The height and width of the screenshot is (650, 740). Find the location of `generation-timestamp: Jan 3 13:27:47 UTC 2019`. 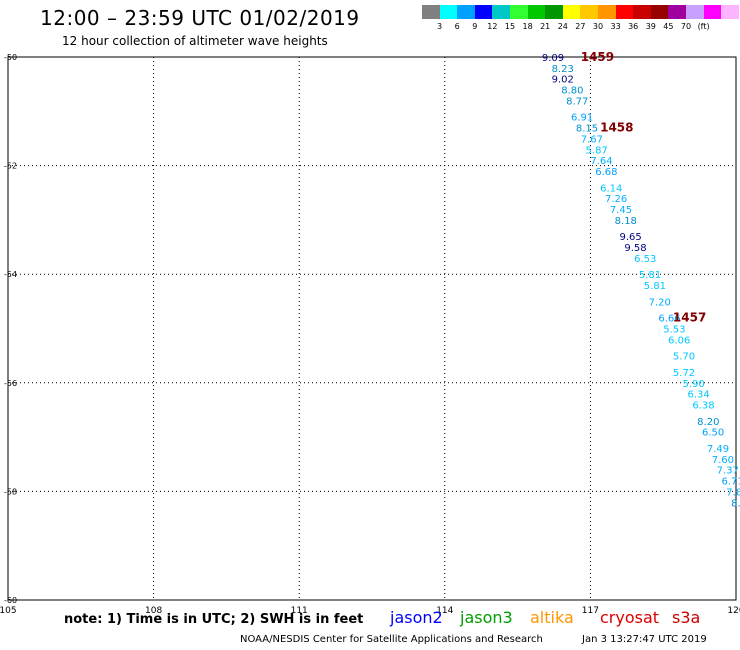

generation-timestamp: Jan 3 13:27:47 UTC 2019 is located at coordinates (644, 639).